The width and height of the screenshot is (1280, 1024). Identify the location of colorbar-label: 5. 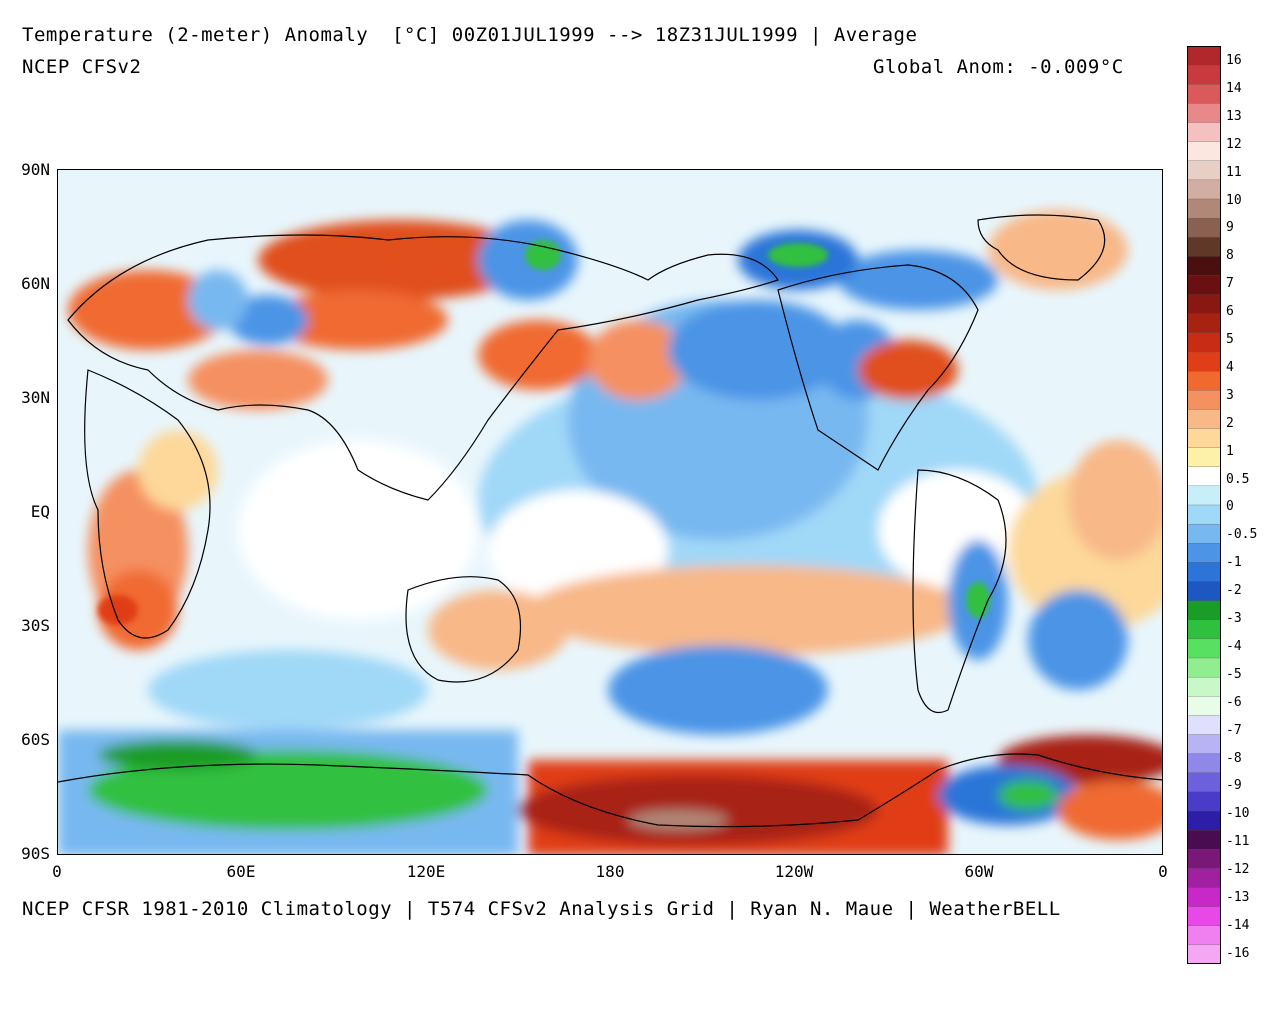
(1230, 339).